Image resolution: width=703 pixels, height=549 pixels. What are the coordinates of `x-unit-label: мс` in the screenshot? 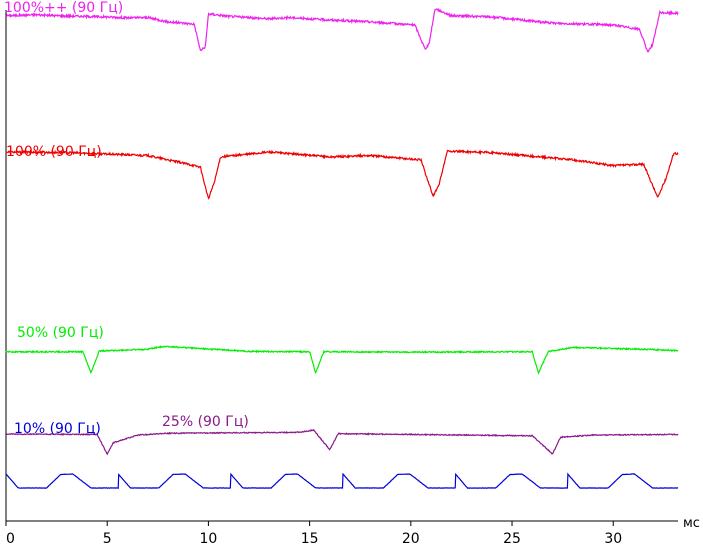 It's located at (691, 523).